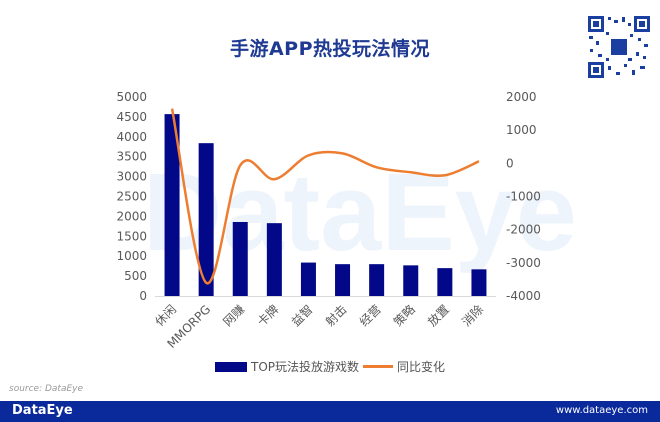 Image resolution: width=660 pixels, height=422 pixels. I want to click on left-axis-tick: 1500, so click(131, 236).